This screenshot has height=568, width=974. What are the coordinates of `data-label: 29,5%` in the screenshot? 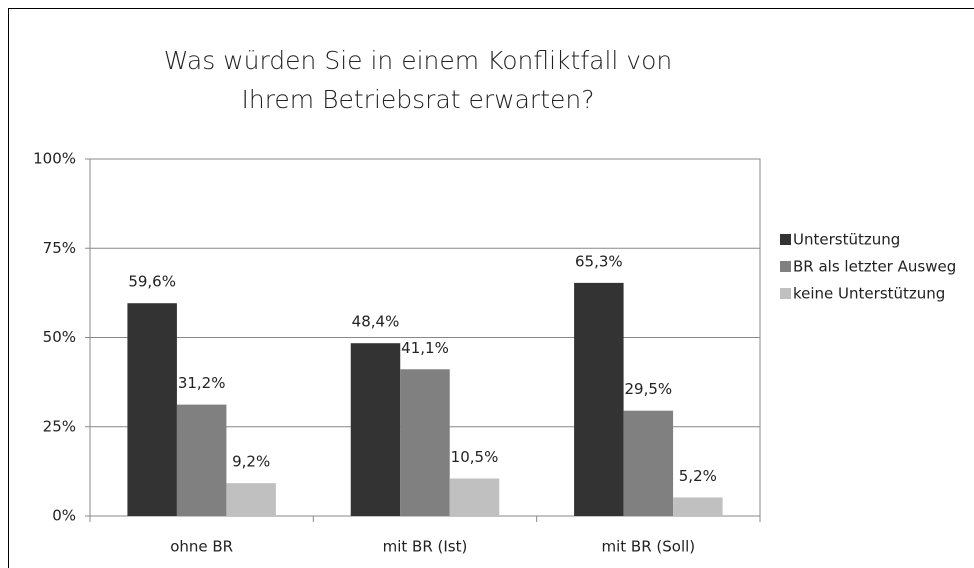 It's located at (649, 389).